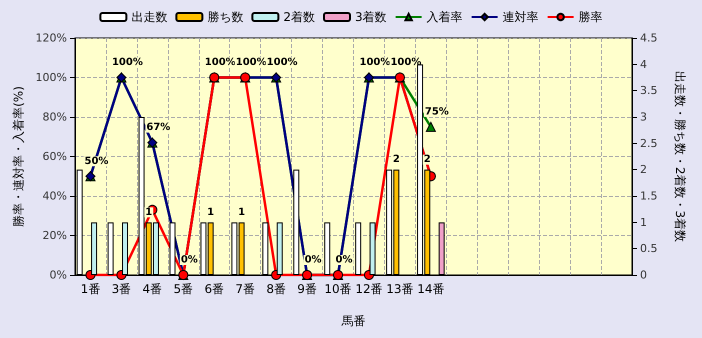  Describe the element at coordinates (122, 289) in the screenshot. I see `x-tick-label: 3番` at that location.